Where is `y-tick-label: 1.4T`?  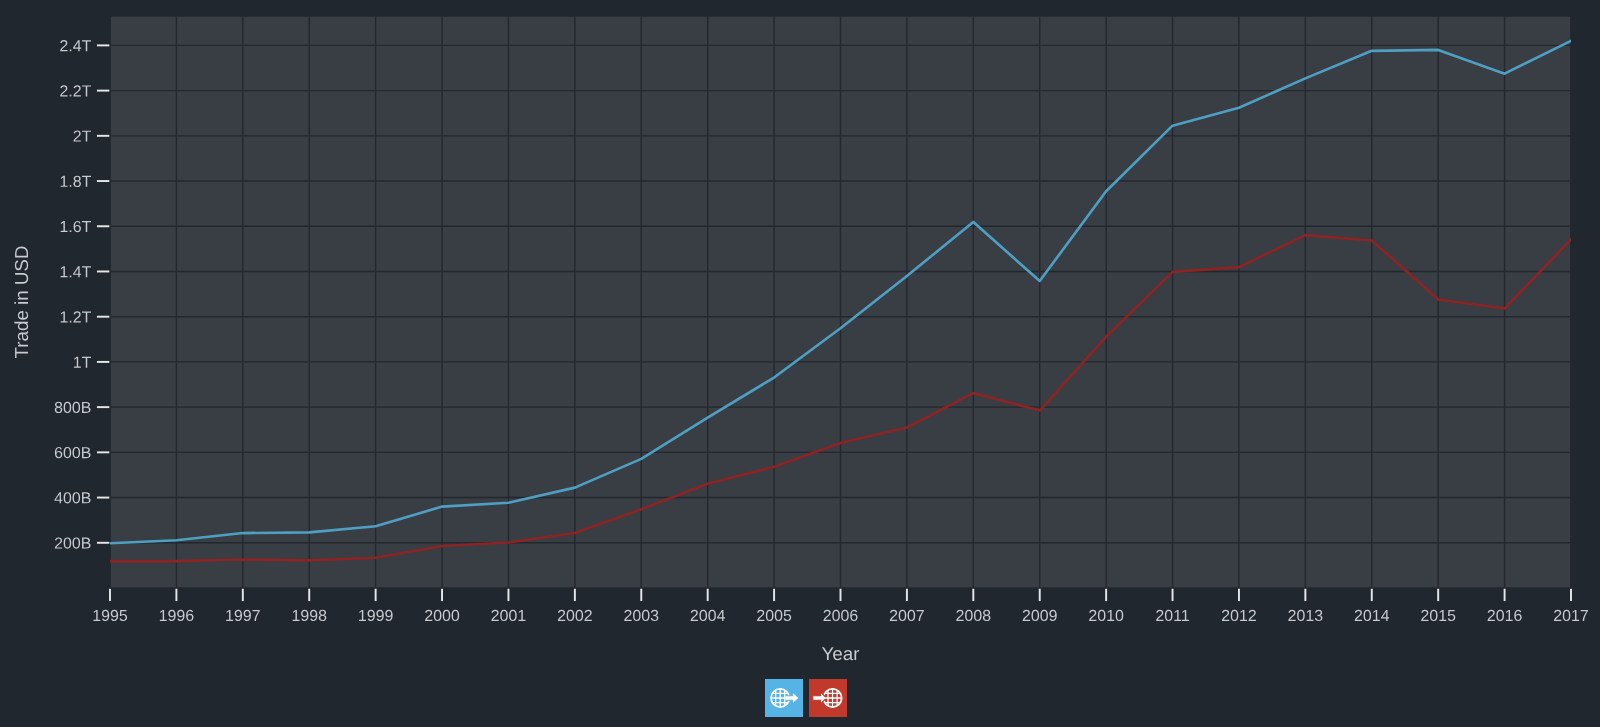
y-tick-label: 1.4T is located at coordinates (76, 272).